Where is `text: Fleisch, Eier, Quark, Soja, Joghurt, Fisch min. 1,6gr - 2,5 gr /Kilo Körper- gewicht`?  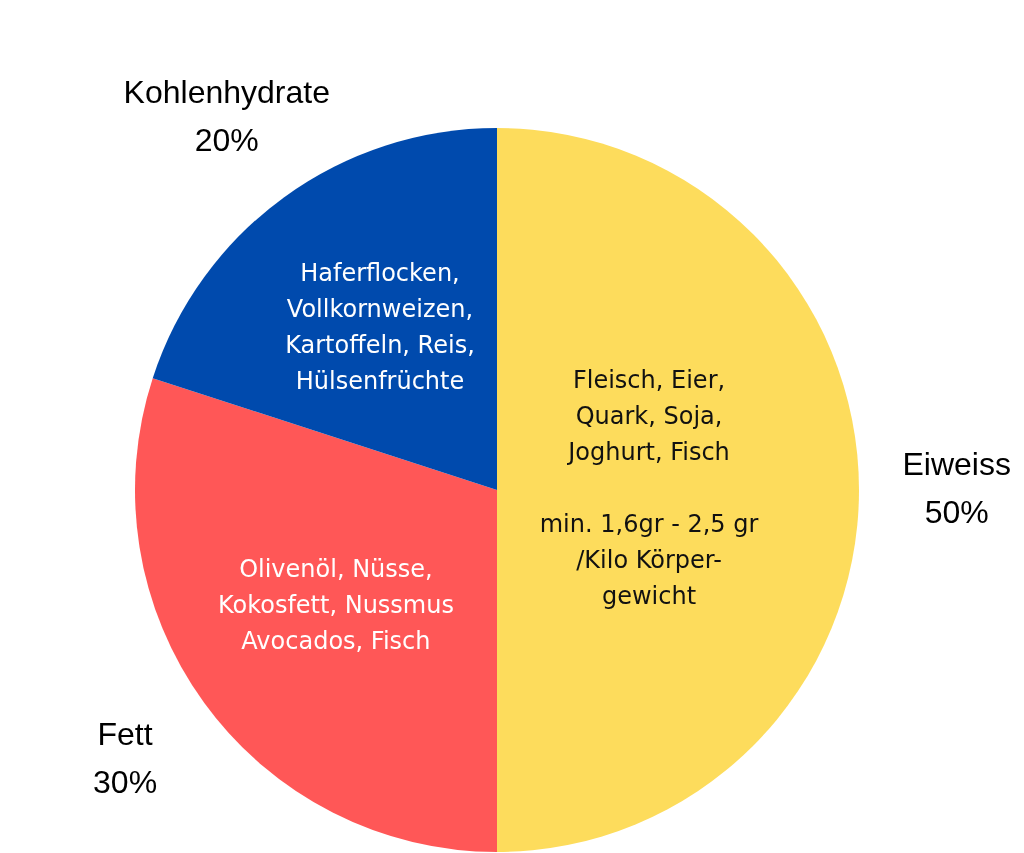 text: Fleisch, Eier, Quark, Soja, Joghurt, Fisch min. 1,6gr - 2,5 gr /Kilo Körper- gewicht is located at coordinates (649, 488).